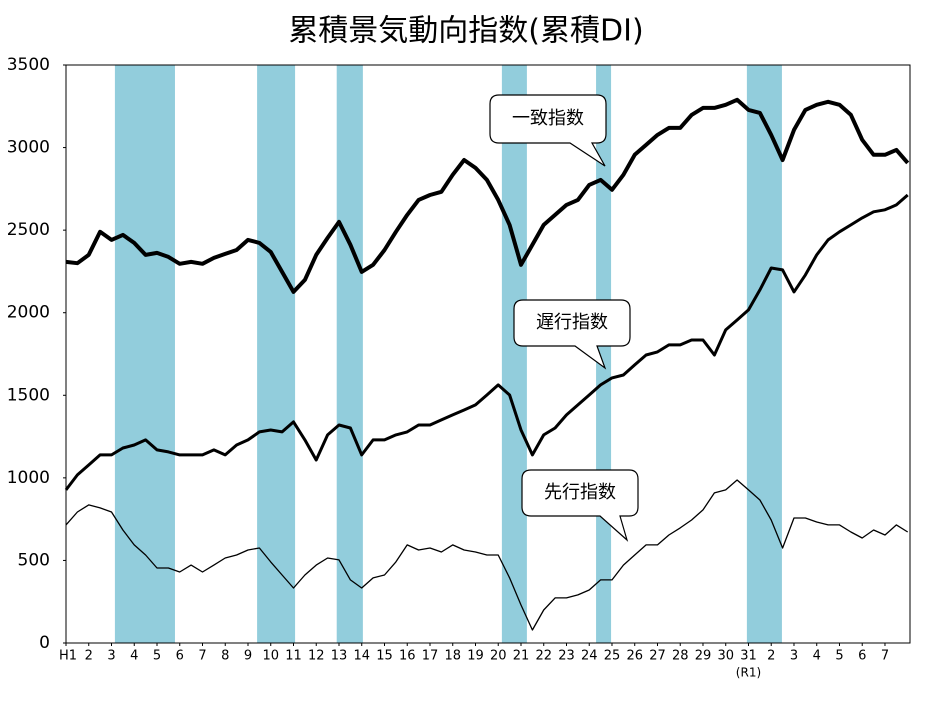  What do you see at coordinates (68, 656) in the screenshot?
I see `x-tick-label: H1` at bounding box center [68, 656].